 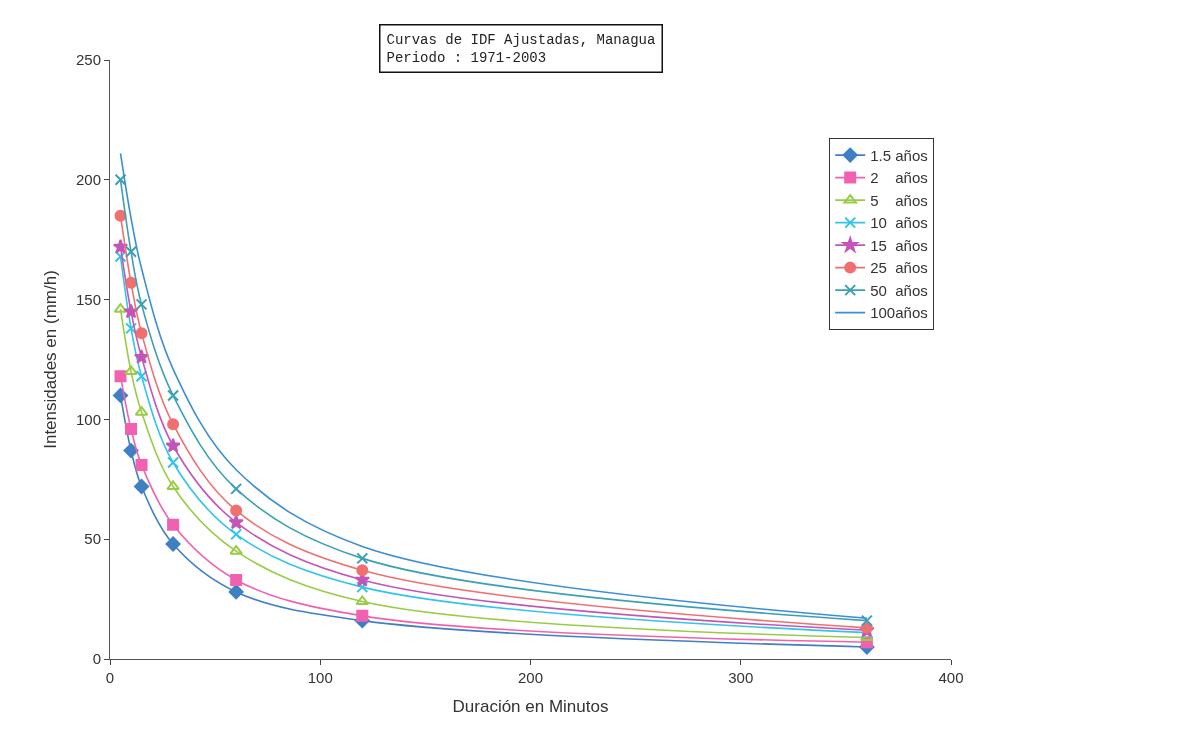 I want to click on legend-label: 50 años, so click(x=899, y=290).